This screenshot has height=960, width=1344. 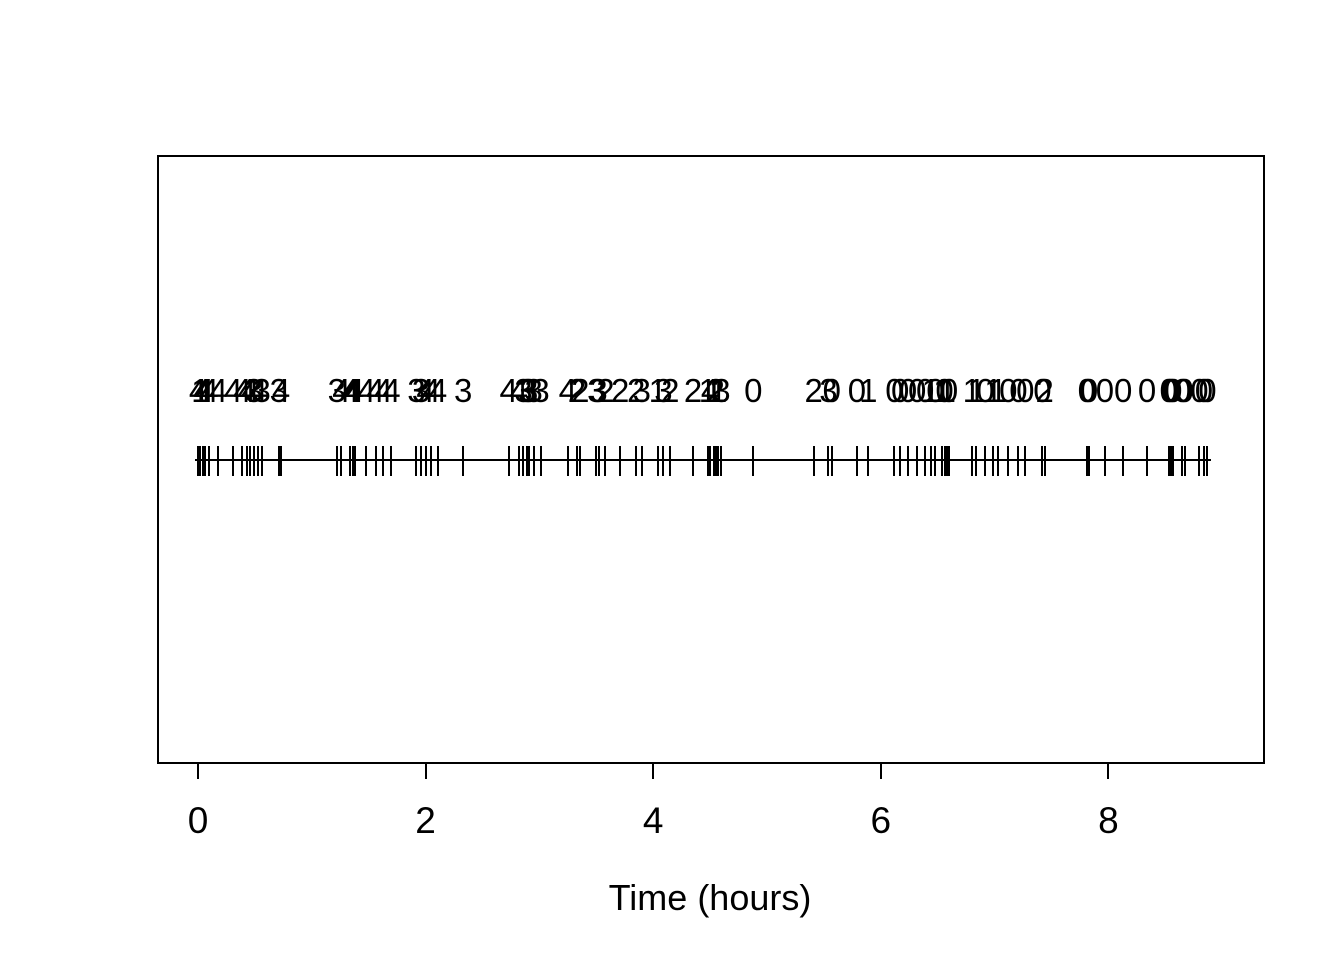 I want to click on x-axis-tick-label: 2, so click(x=425, y=820).